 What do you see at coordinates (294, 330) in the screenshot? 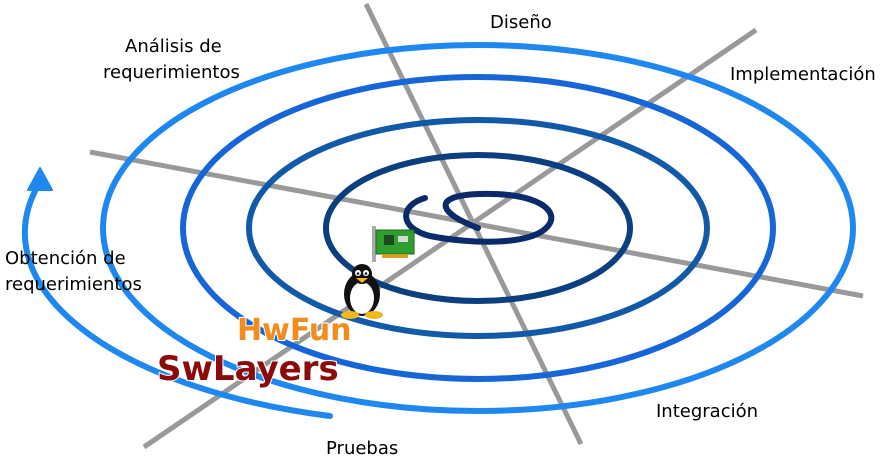
I see `hwfun-logo: HwFun` at bounding box center [294, 330].